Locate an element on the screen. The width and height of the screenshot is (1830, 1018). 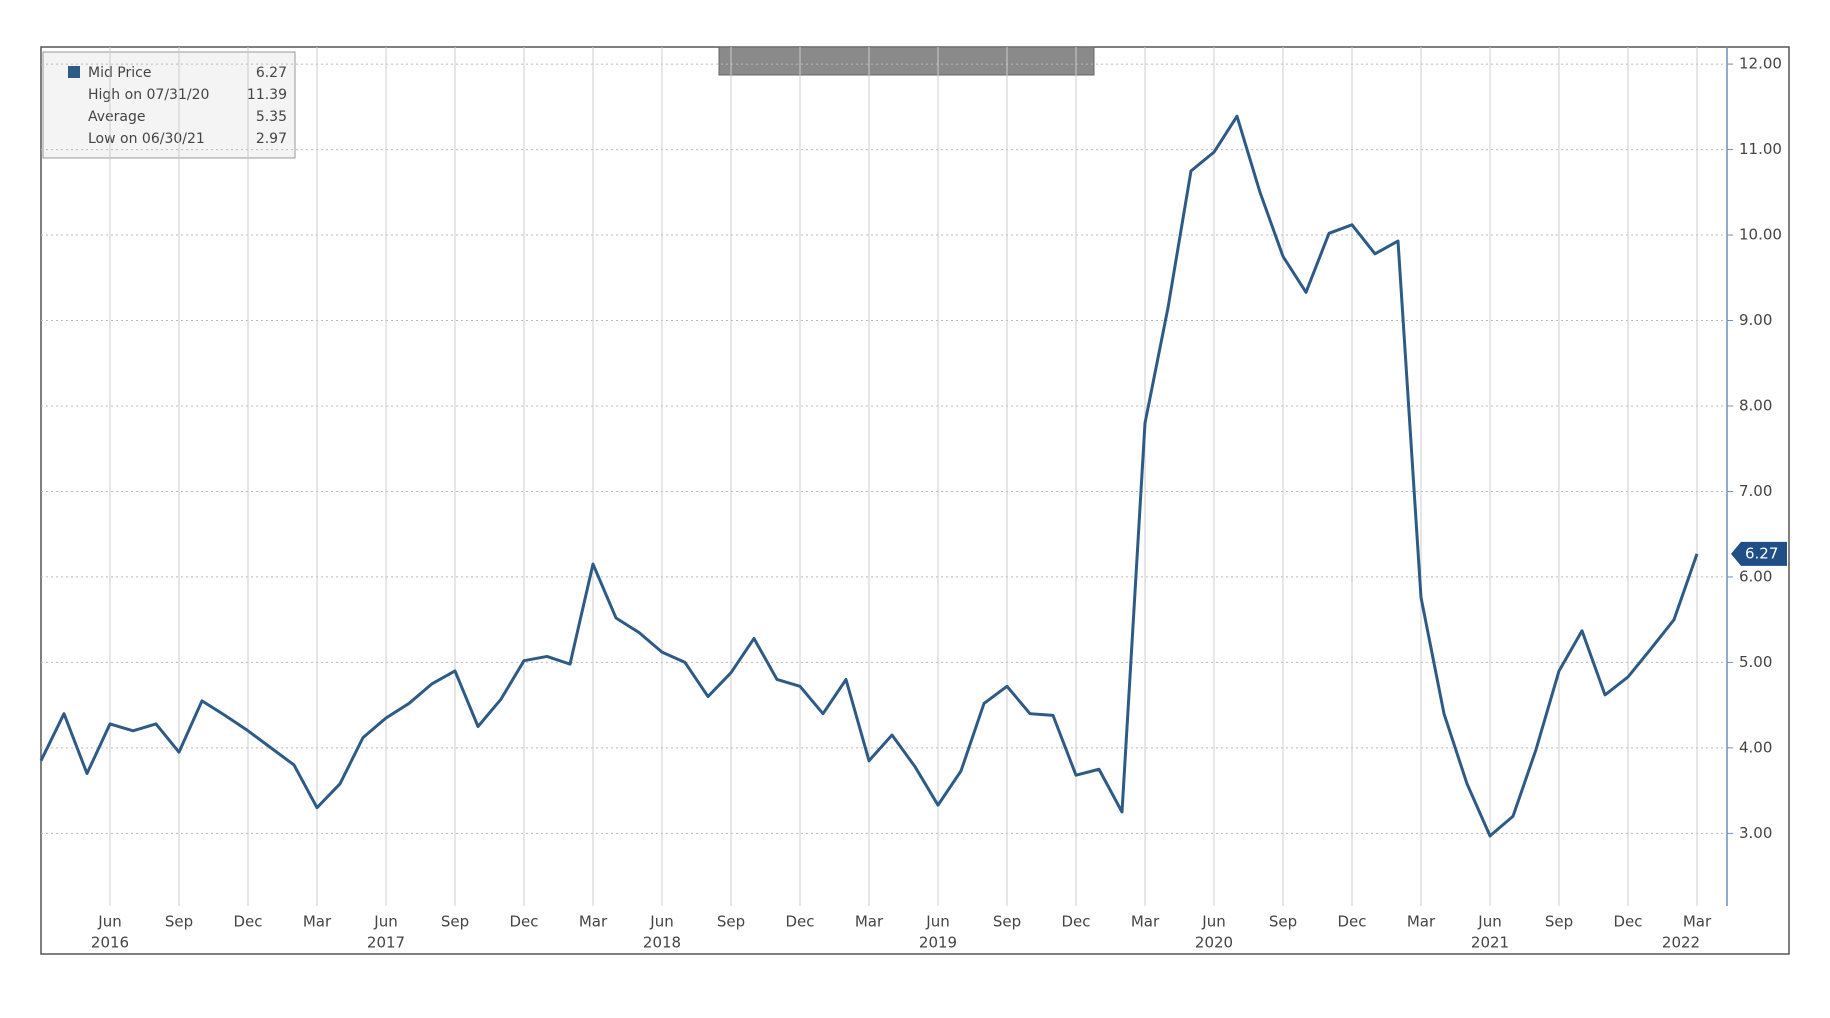
legend-box is located at coordinates (169, 105).